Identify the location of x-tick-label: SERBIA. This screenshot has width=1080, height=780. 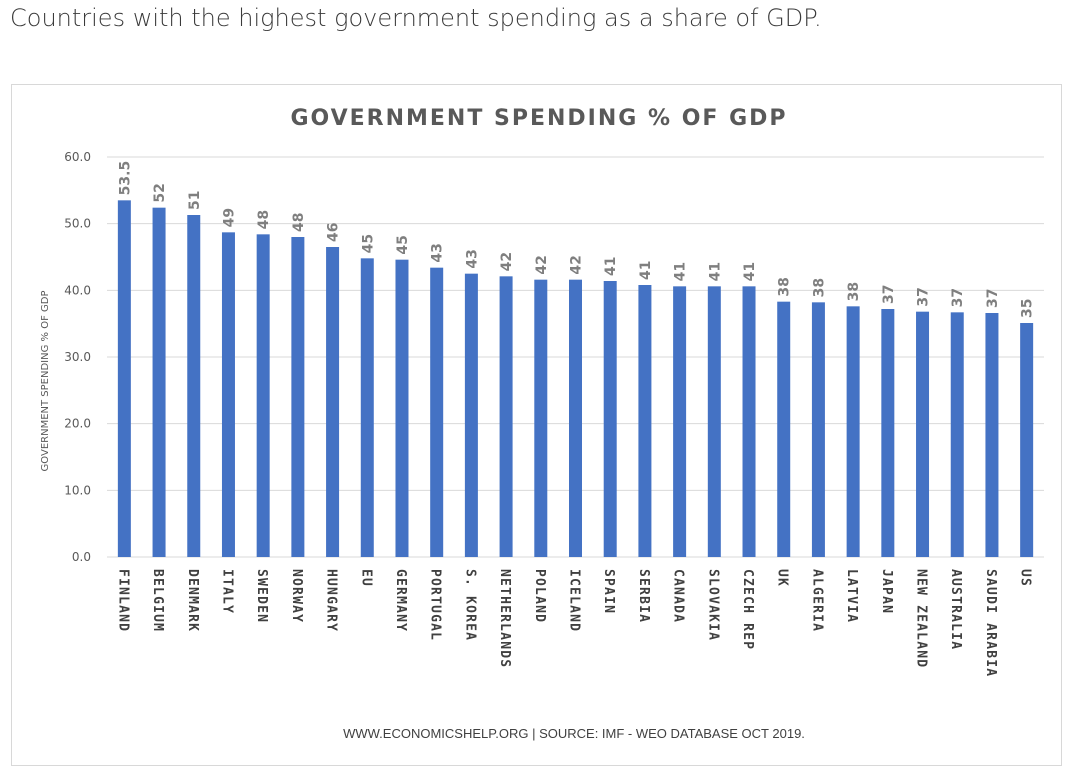
(643, 596).